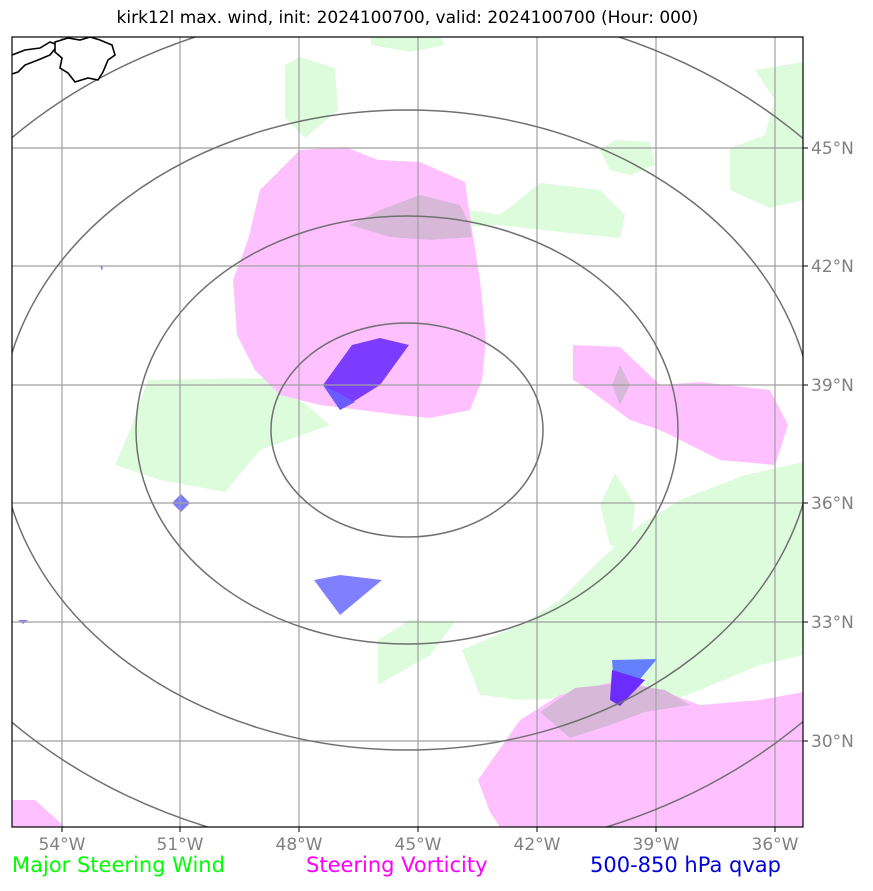 This screenshot has height=891, width=873. Describe the element at coordinates (832, 623) in the screenshot. I see `lat-tick-label: 33°N` at that location.